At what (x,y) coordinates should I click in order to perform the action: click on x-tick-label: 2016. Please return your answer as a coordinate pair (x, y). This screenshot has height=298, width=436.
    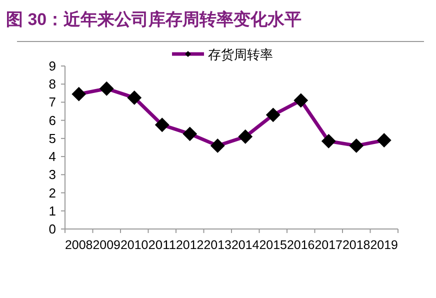
    Looking at the image, I should click on (301, 245).